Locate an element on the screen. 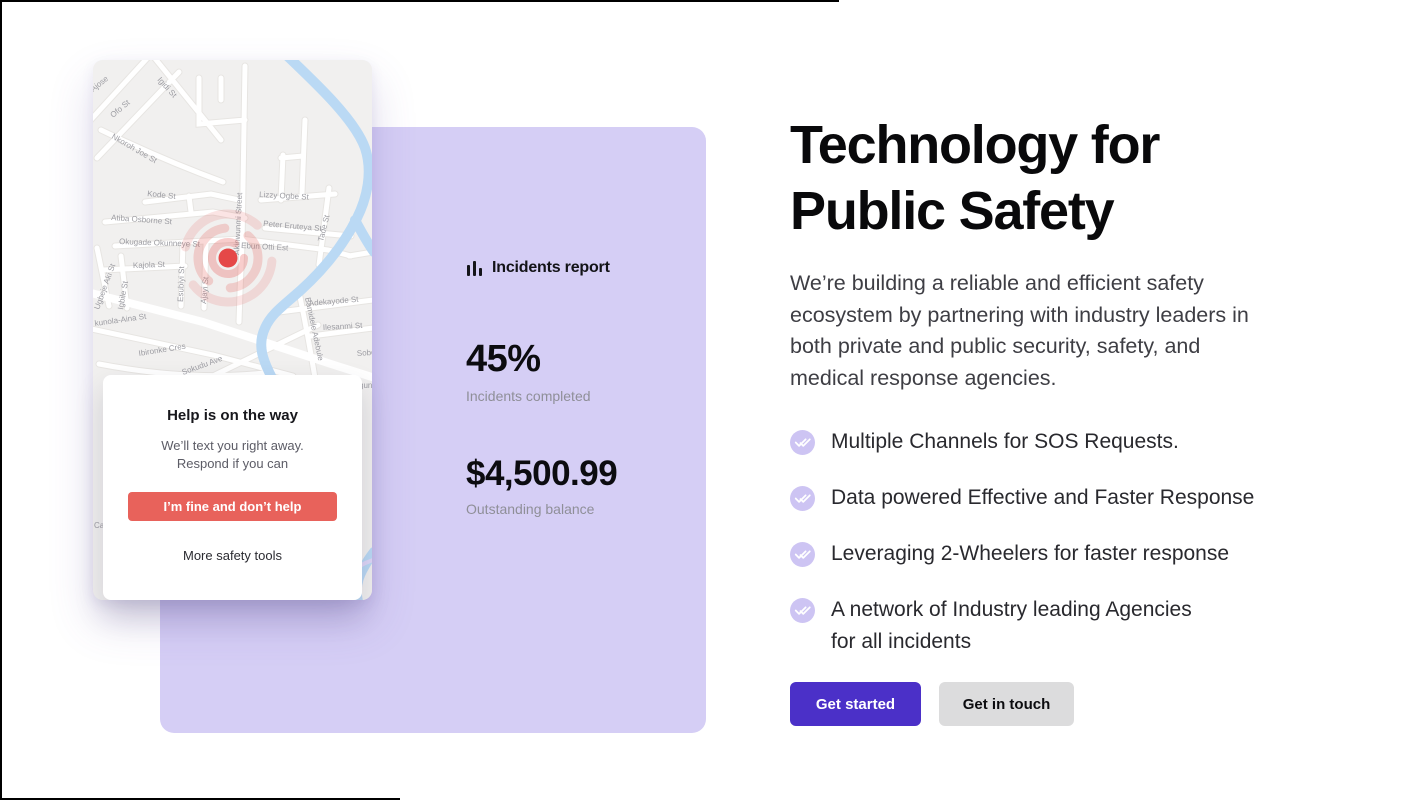 The height and width of the screenshot is (800, 1402). street-label: Ebun Otti Est is located at coordinates (265, 246).